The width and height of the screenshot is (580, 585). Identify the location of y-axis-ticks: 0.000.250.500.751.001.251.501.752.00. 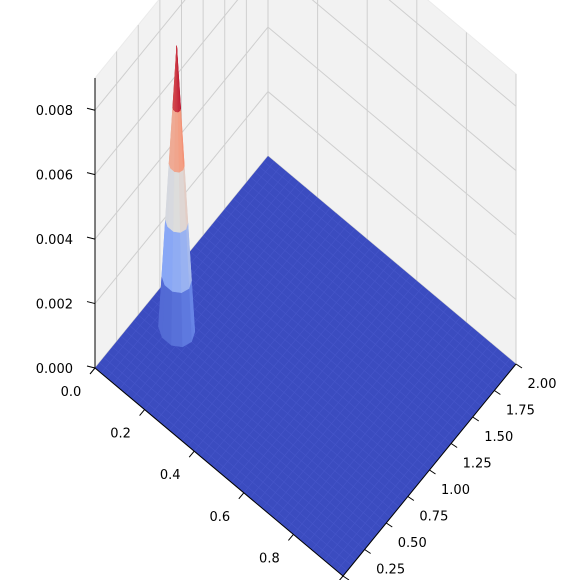
(449, 472).